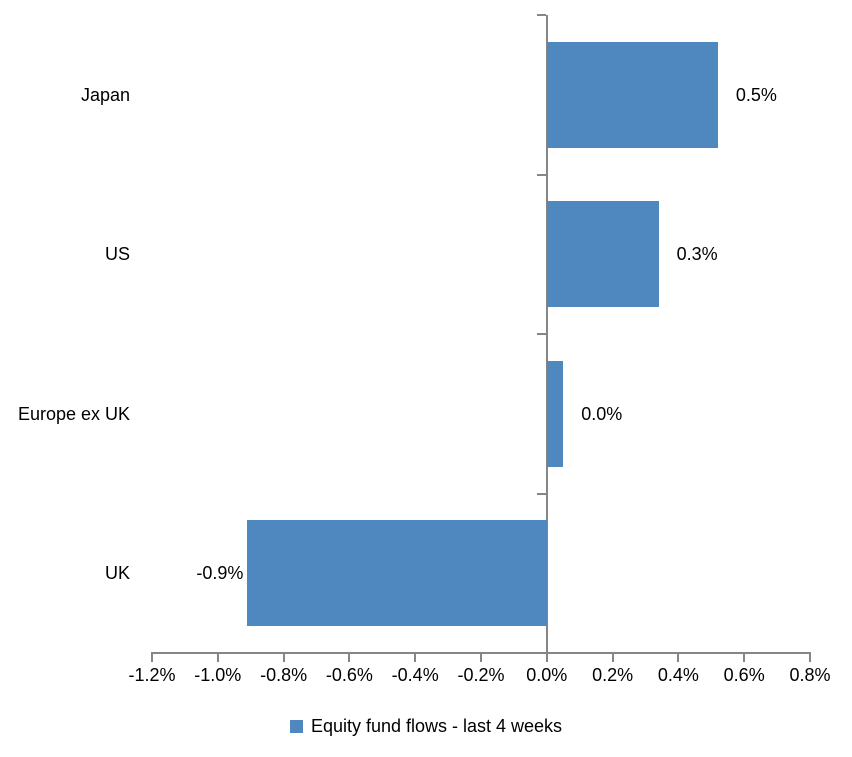 This screenshot has width=852, height=757. What do you see at coordinates (220, 573) in the screenshot?
I see `value-label-uk: -0.9%` at bounding box center [220, 573].